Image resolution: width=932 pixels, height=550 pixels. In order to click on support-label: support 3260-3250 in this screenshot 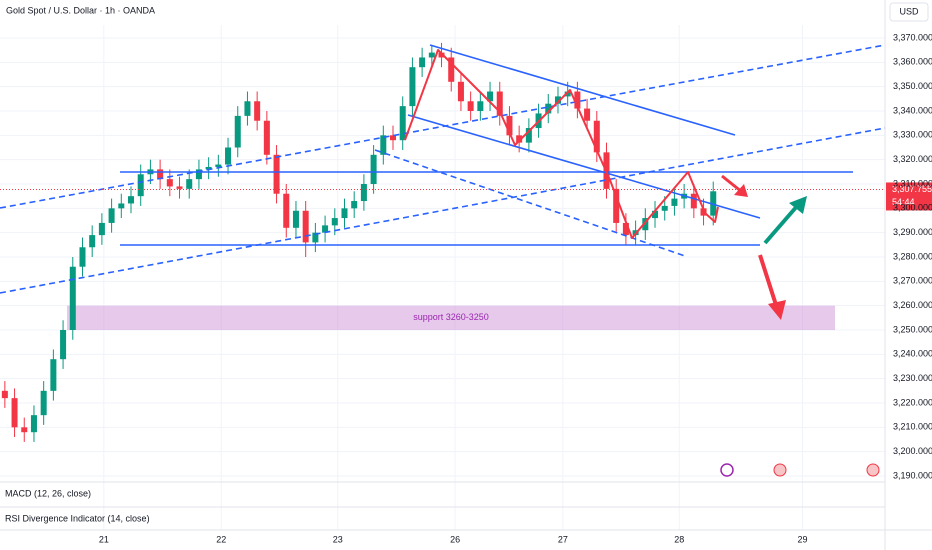, I will do `click(451, 317)`.